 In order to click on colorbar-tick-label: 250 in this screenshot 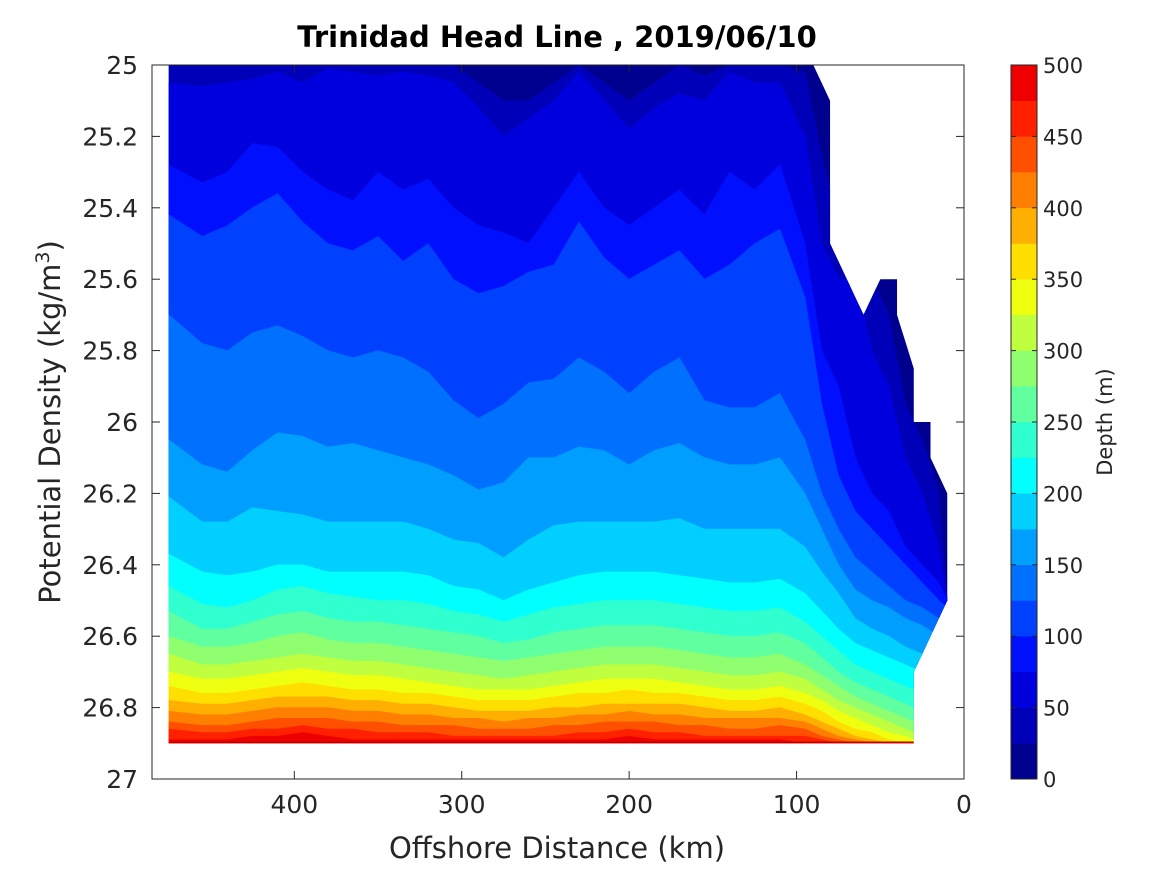, I will do `click(1063, 423)`.